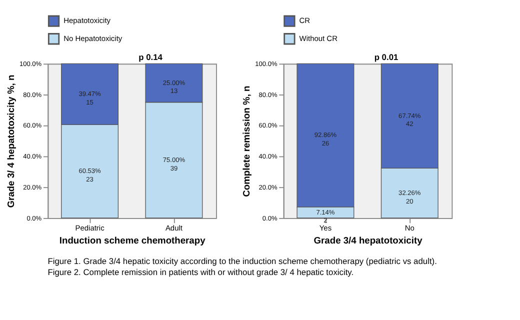 Image resolution: width=520 pixels, height=320 pixels. Describe the element at coordinates (369, 241) in the screenshot. I see `x-axis-title: Grade 3/4 hepatotoxicity` at that location.